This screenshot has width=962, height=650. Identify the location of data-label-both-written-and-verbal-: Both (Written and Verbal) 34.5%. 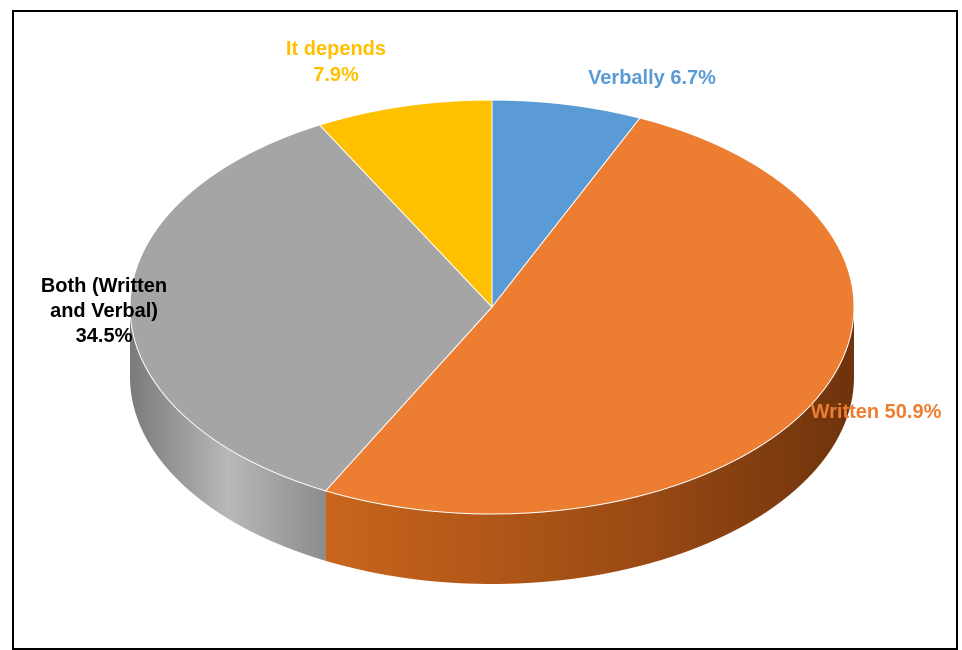
(104, 311).